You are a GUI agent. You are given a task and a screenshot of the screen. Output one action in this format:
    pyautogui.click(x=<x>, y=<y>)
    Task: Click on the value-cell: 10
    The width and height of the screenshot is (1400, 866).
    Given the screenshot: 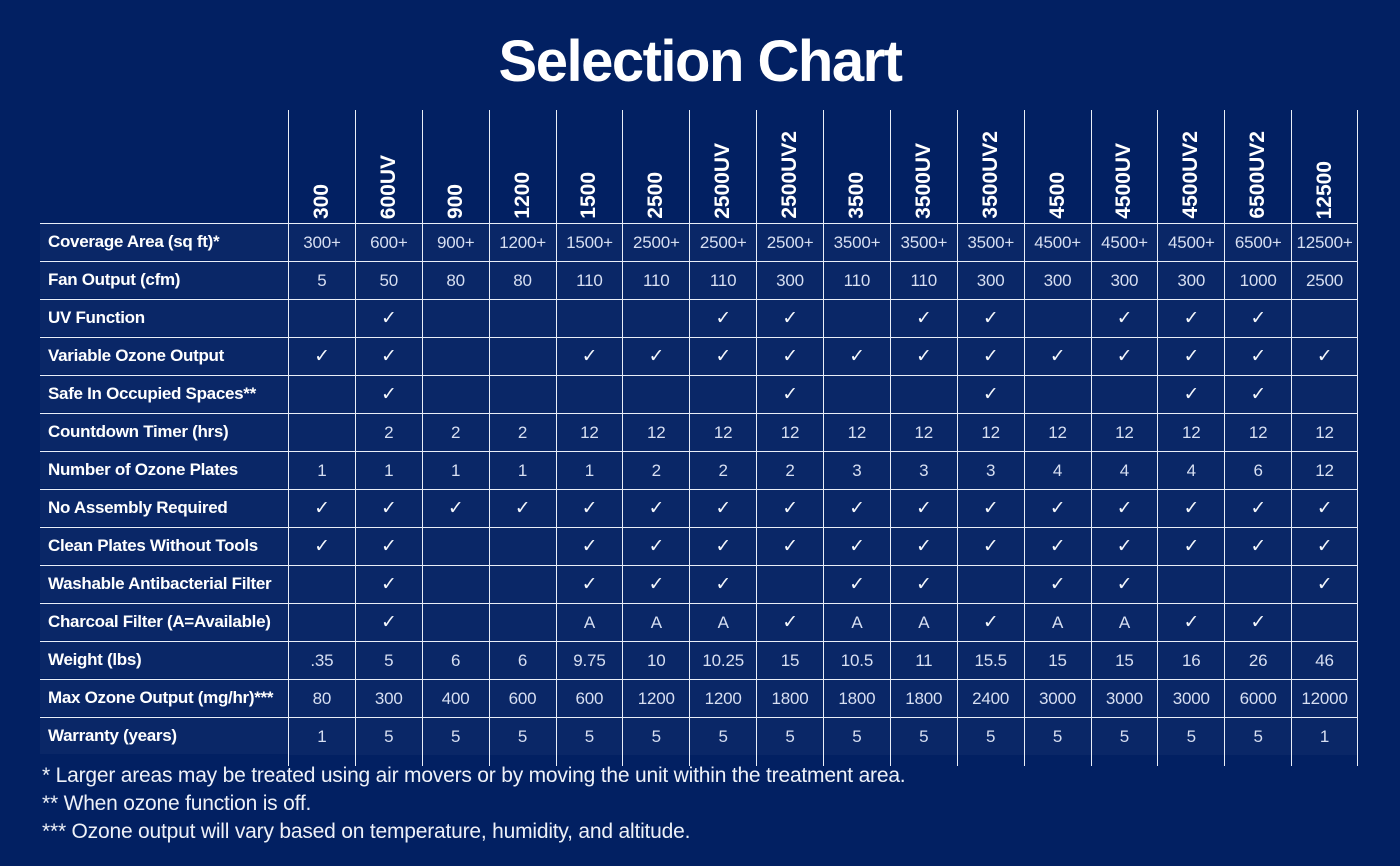 What is the action you would take?
    pyautogui.click(x=656, y=660)
    